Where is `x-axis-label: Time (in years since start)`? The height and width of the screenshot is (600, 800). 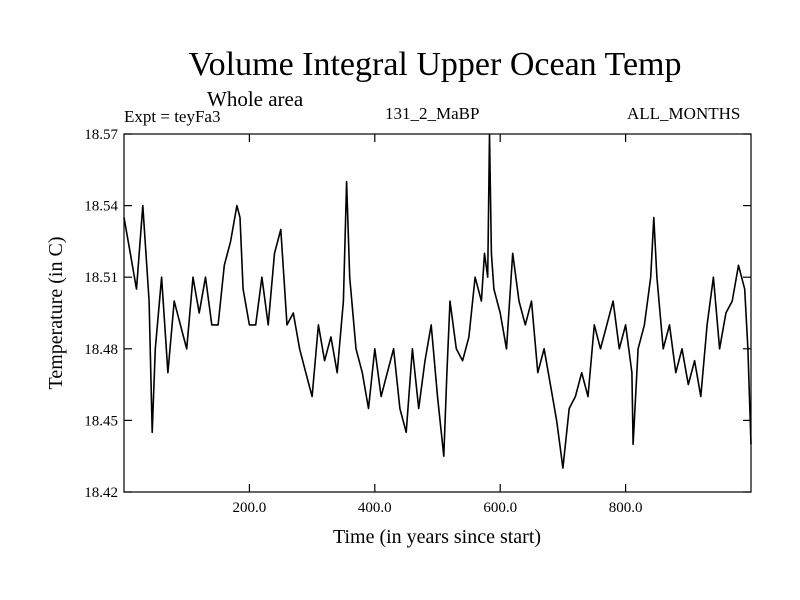 x-axis-label: Time (in years since start) is located at coordinates (437, 537).